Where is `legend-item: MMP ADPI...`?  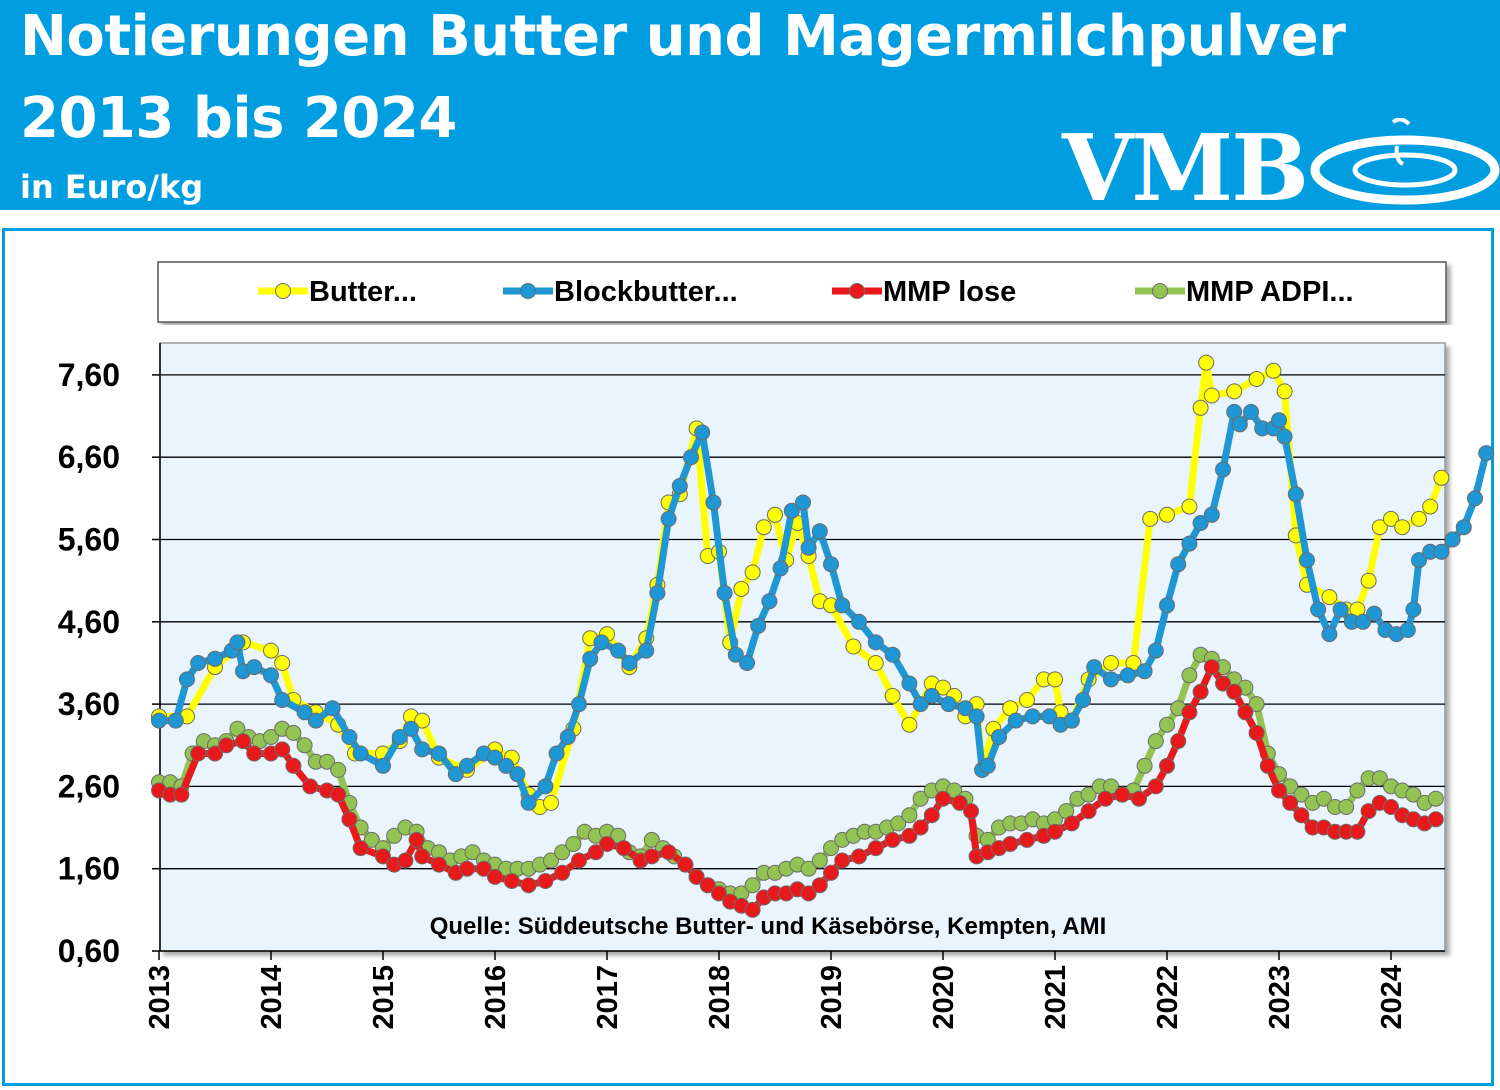
legend-item: MMP ADPI... is located at coordinates (1244, 292).